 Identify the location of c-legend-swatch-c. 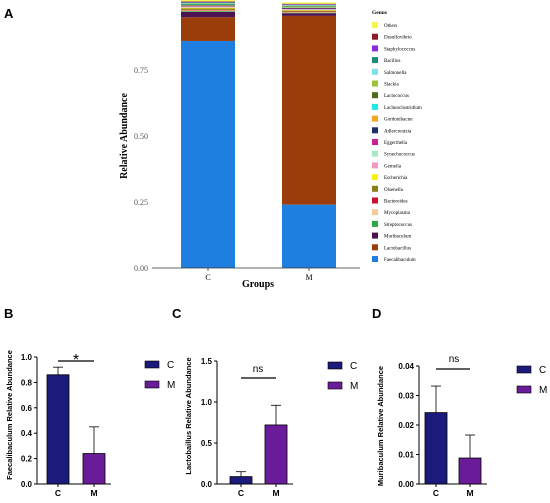
(335, 365).